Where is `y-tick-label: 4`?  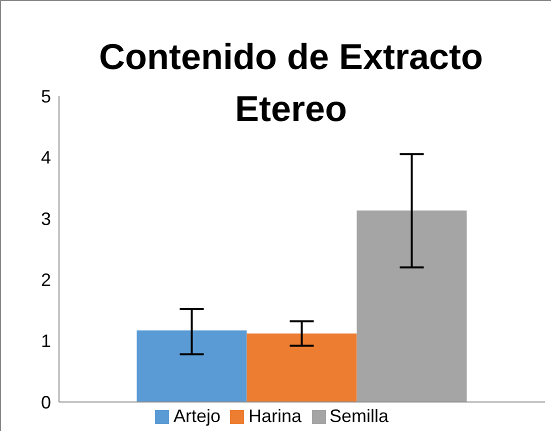
y-tick-label: 4 is located at coordinates (45, 158).